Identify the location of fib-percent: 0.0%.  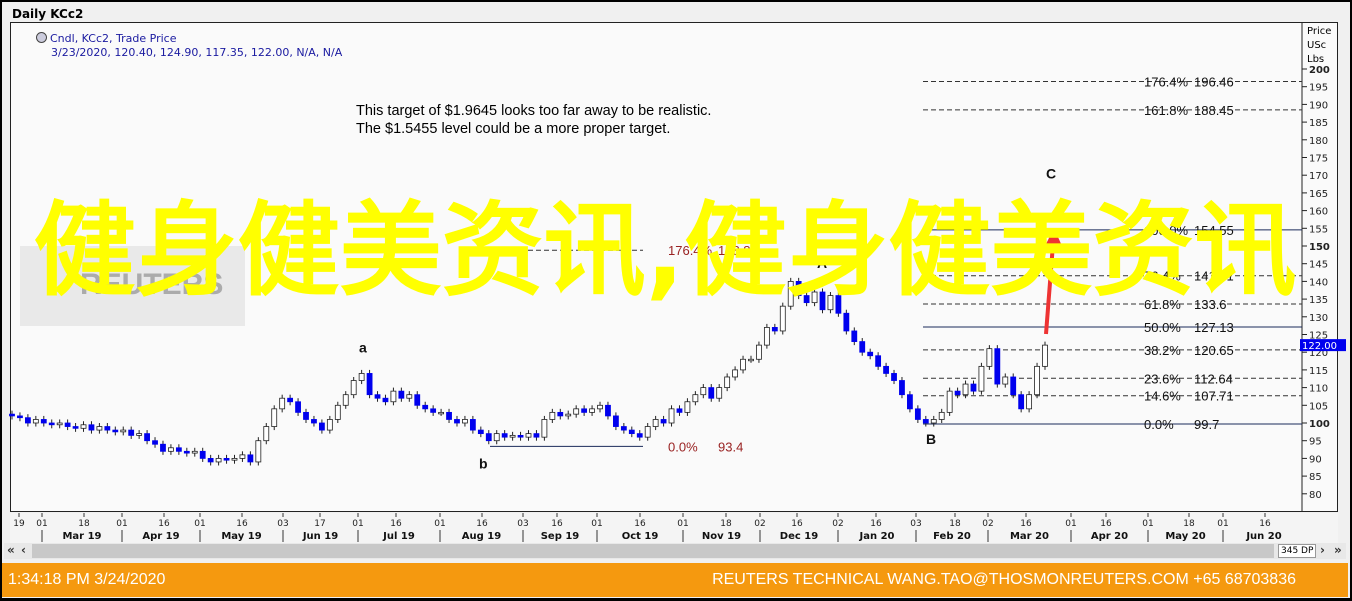
(683, 446).